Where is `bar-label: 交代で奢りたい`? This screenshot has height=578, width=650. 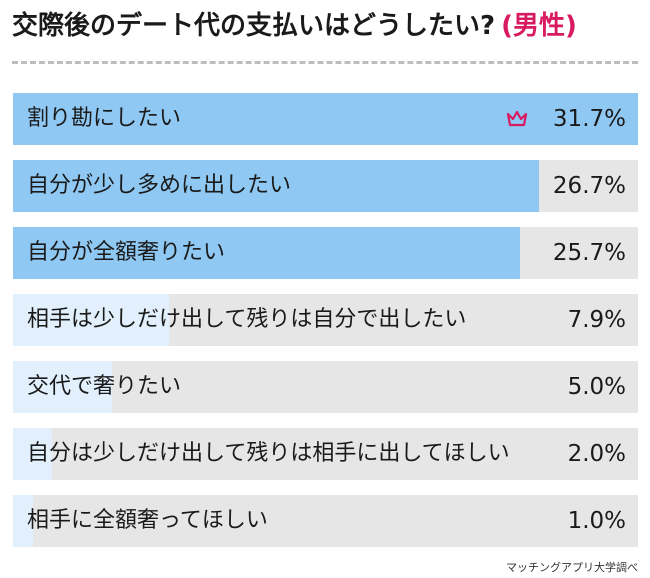
bar-label: 交代で奢りたい is located at coordinates (104, 386).